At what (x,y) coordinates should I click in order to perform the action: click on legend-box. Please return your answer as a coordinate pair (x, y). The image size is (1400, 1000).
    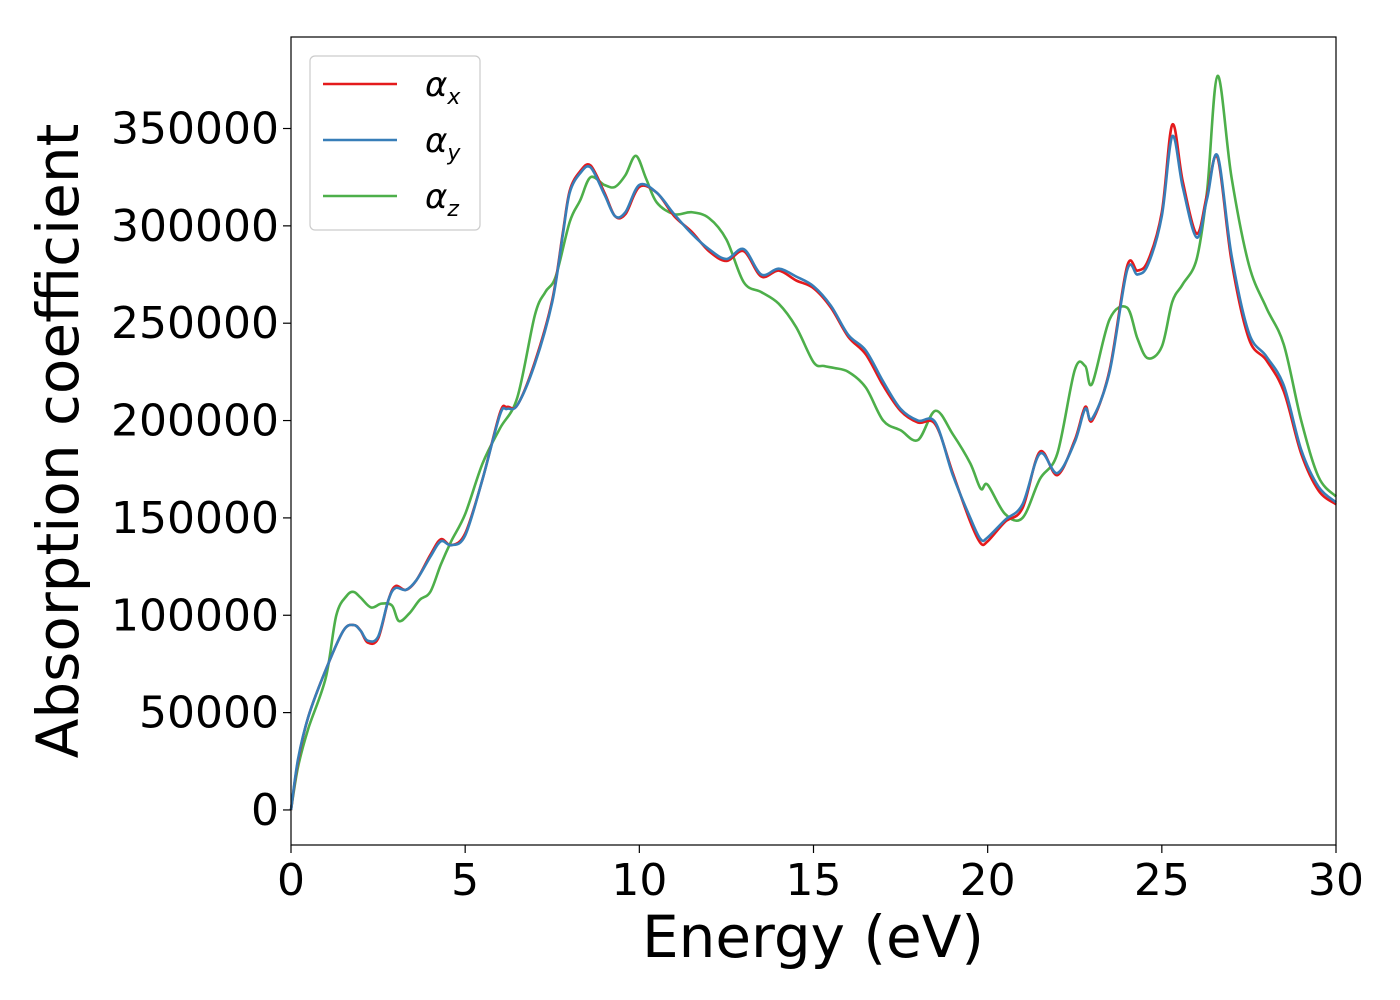
    Looking at the image, I should click on (395, 143).